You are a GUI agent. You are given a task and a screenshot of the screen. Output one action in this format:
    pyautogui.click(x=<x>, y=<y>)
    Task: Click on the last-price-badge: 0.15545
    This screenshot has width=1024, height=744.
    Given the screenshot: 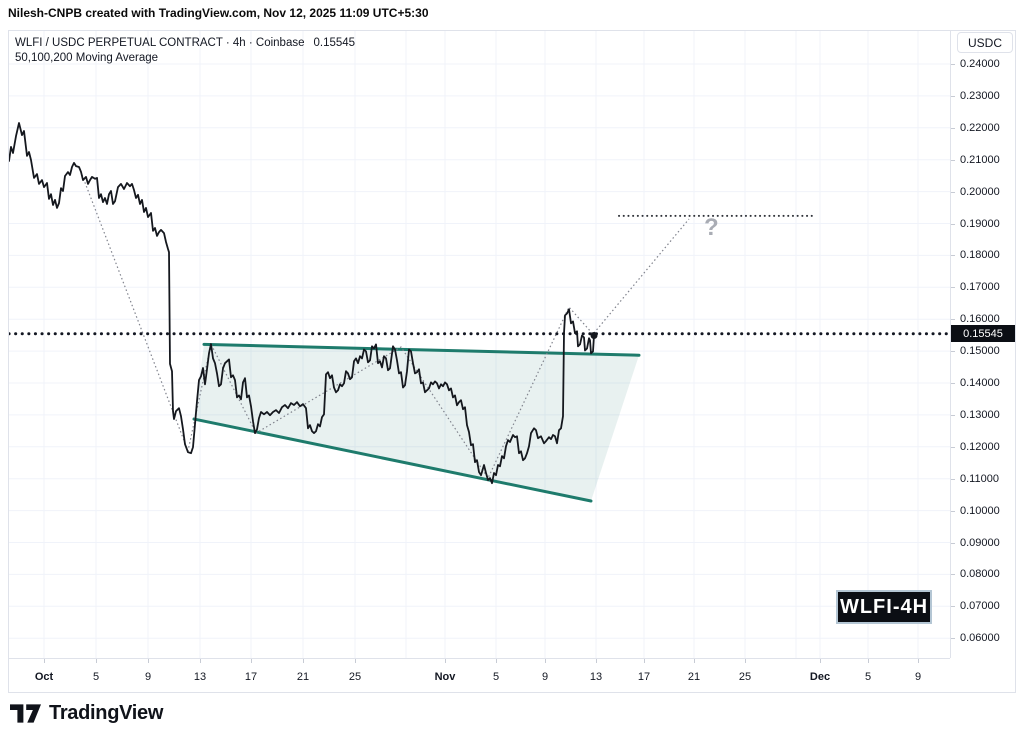 What is the action you would take?
    pyautogui.click(x=983, y=334)
    